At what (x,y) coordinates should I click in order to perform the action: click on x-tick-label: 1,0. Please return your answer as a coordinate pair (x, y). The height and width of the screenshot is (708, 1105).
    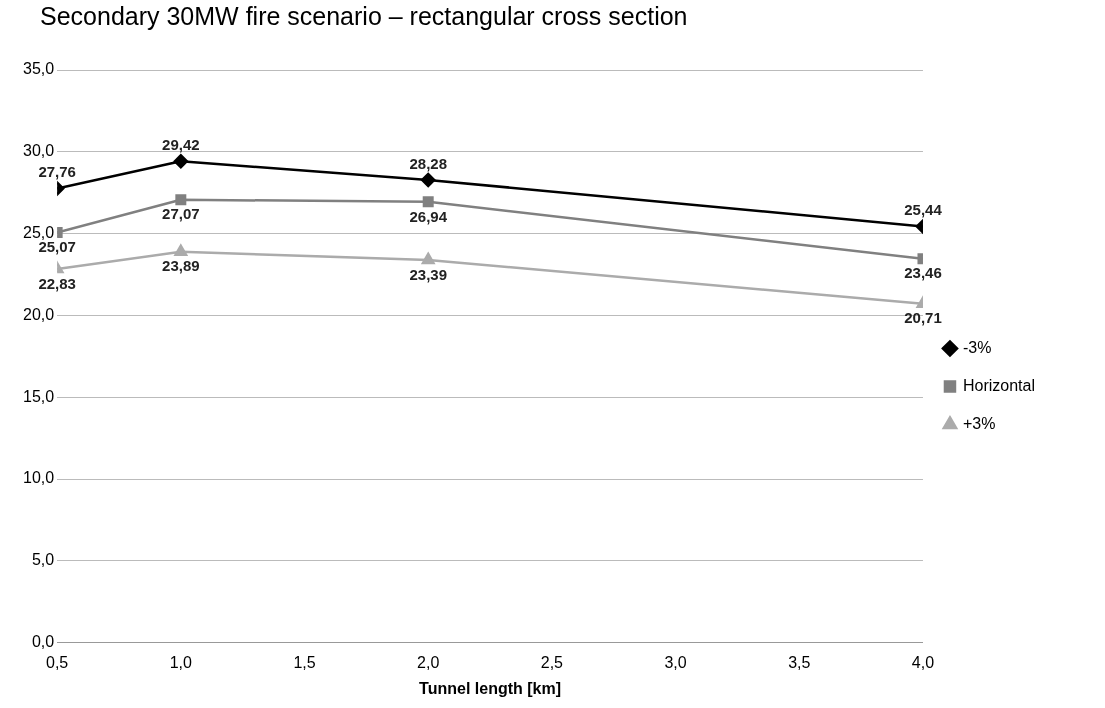
    Looking at the image, I should click on (181, 662).